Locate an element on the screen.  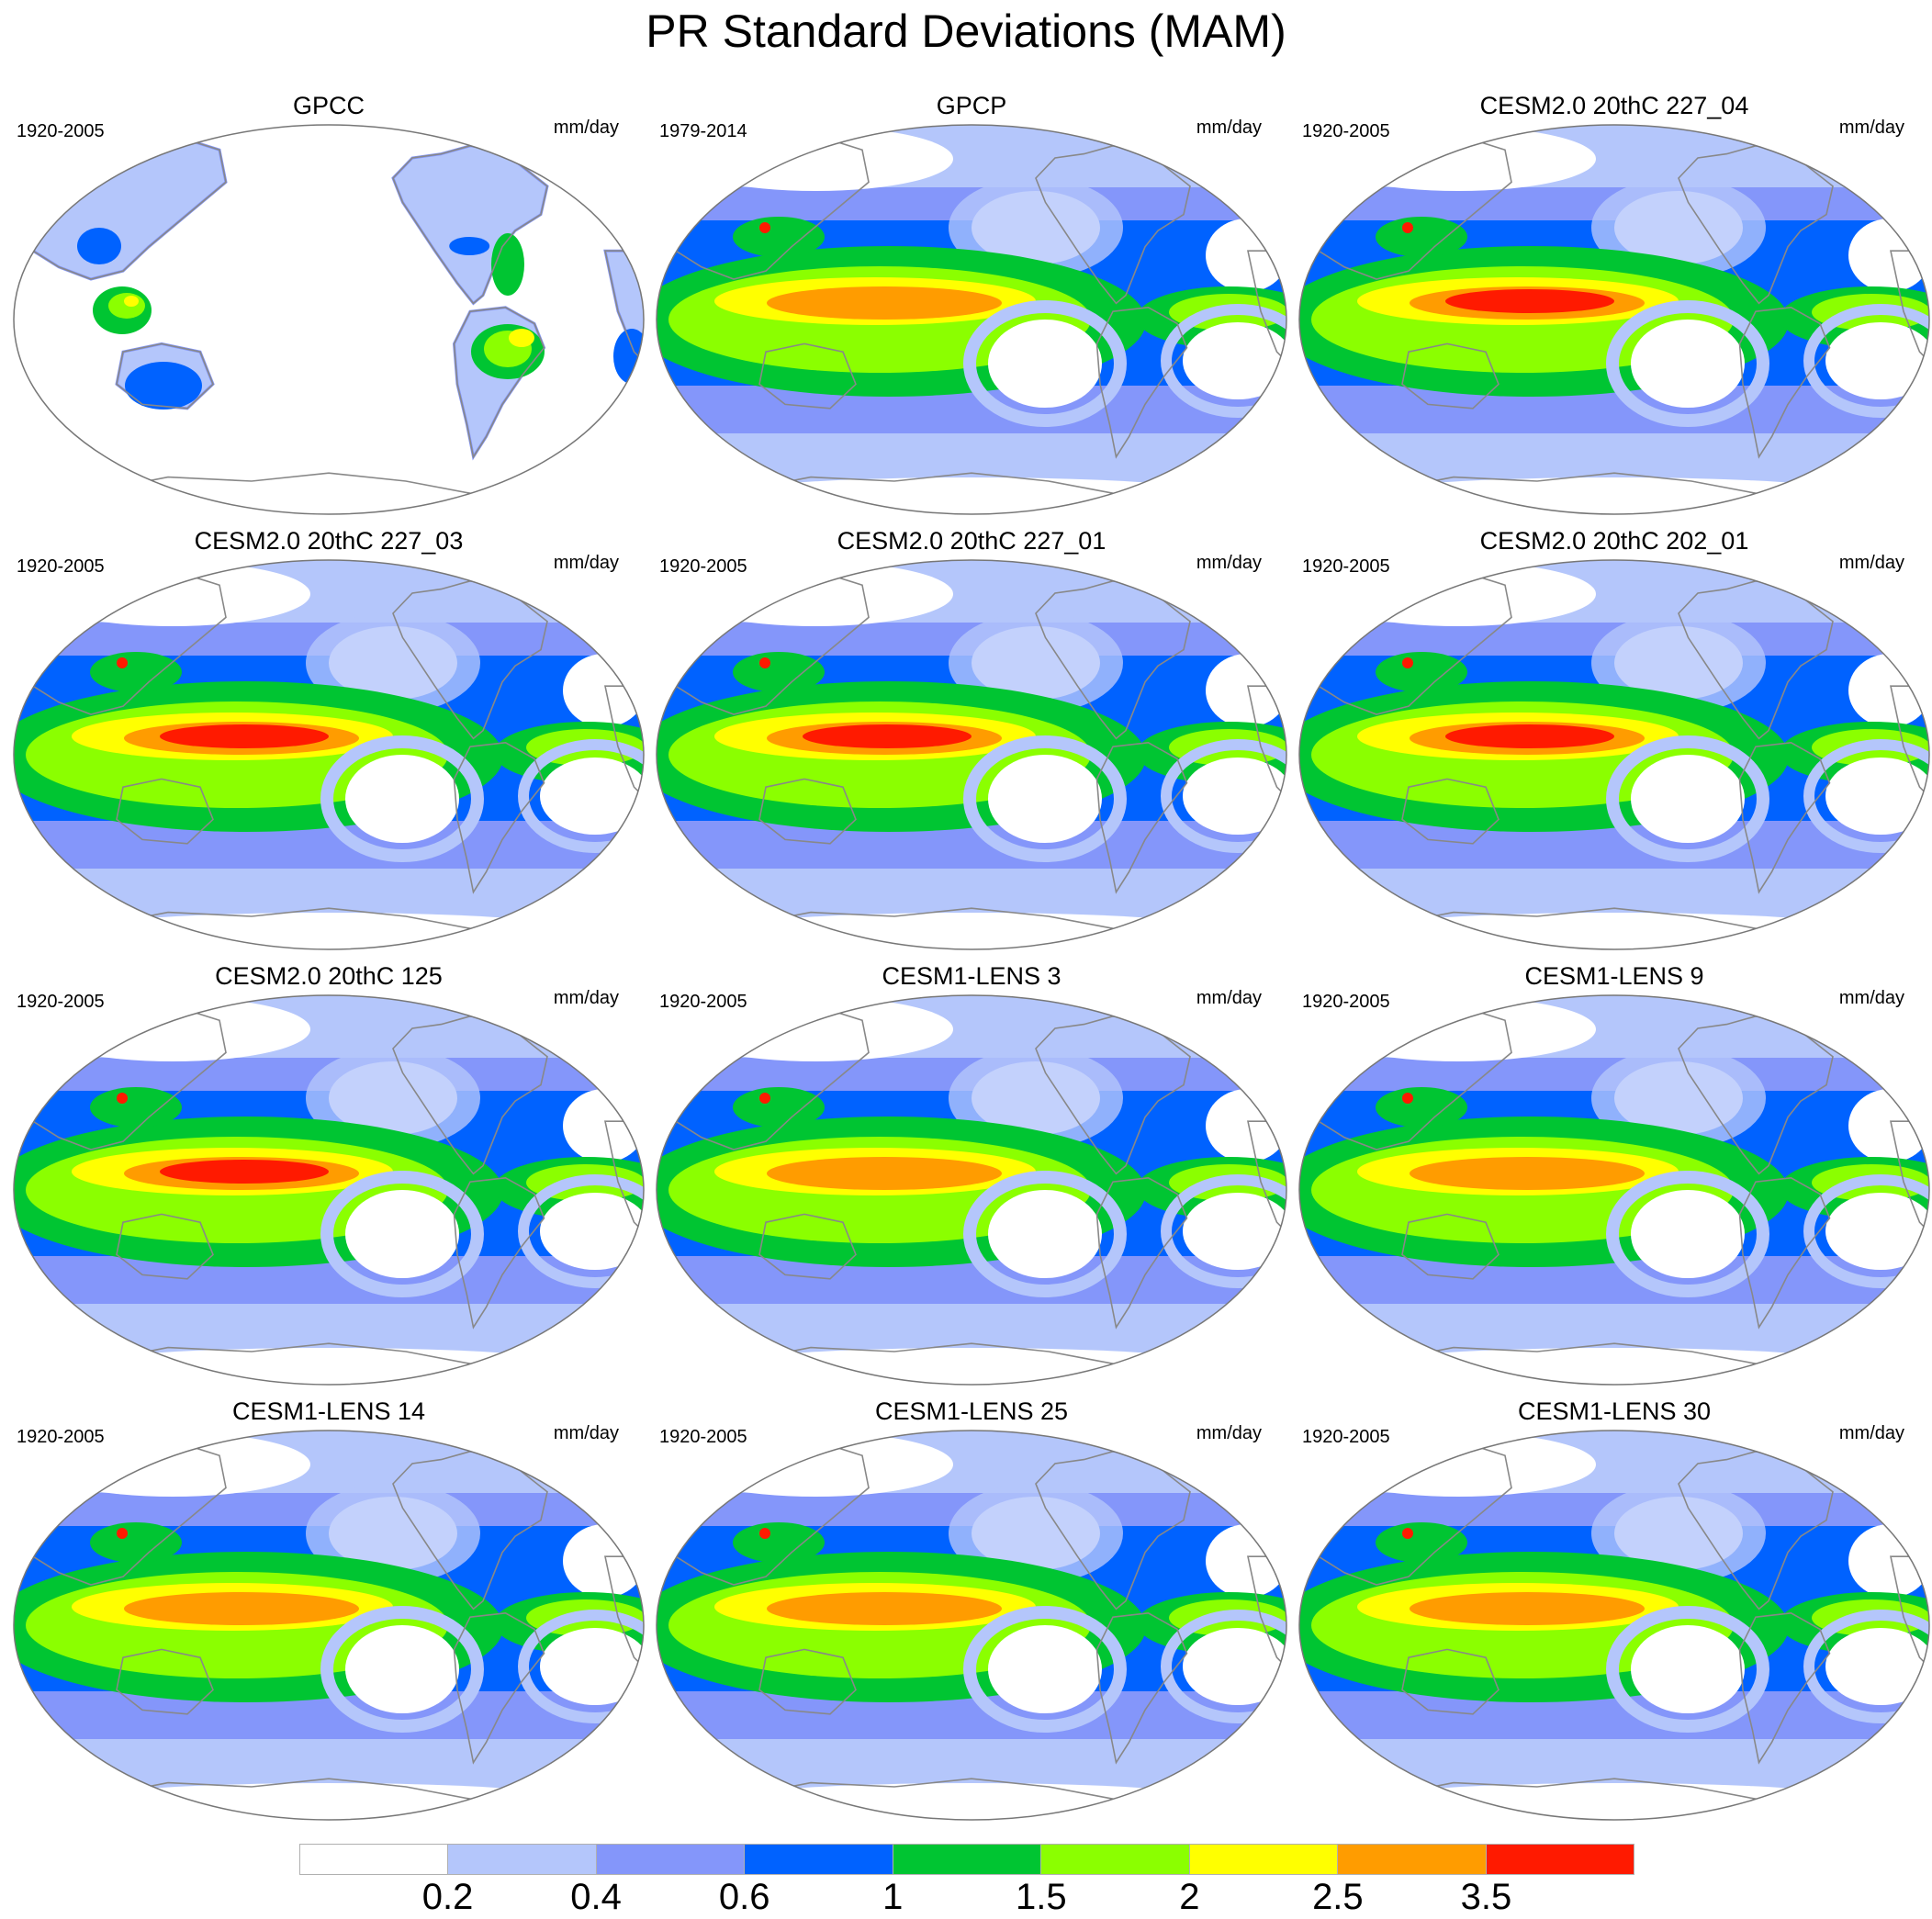
map-panel: CESM2.0 20thC 227_01 1920-2005 mm/day is located at coordinates (971, 742).